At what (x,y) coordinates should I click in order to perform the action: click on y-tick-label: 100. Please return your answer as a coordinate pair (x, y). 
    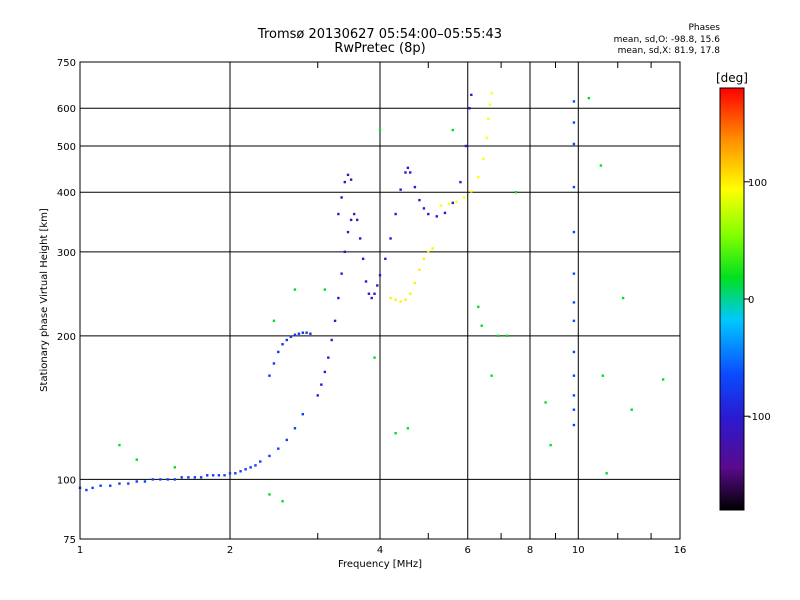
    Looking at the image, I should click on (66, 480).